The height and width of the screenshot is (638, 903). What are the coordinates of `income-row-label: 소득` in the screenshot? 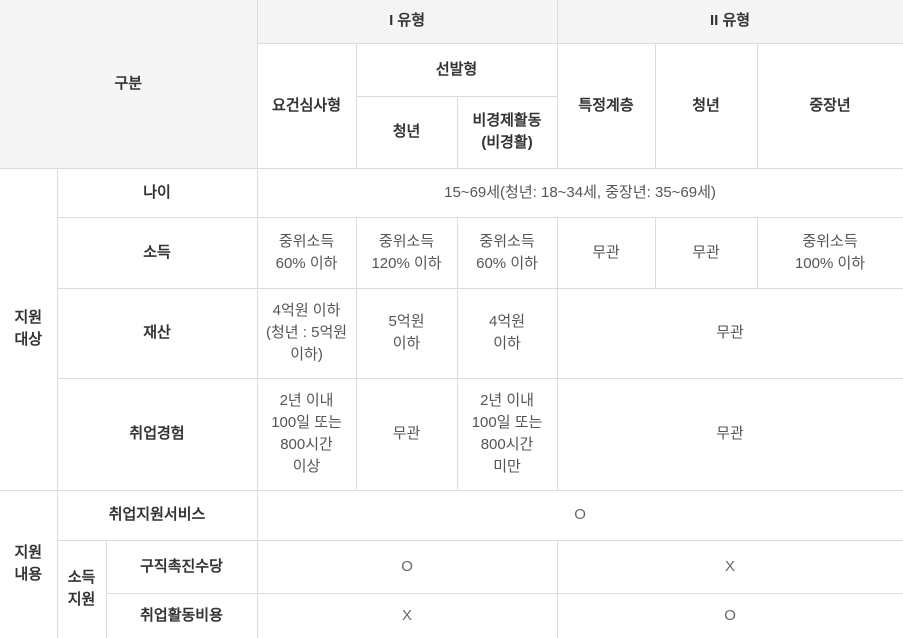 It's located at (157, 253).